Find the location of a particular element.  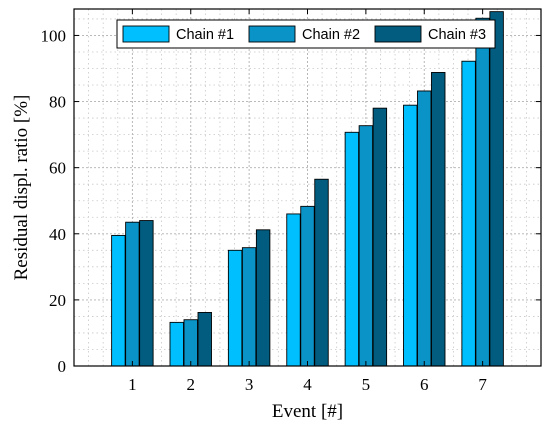

x-tick-label: 1 is located at coordinates (132, 384).